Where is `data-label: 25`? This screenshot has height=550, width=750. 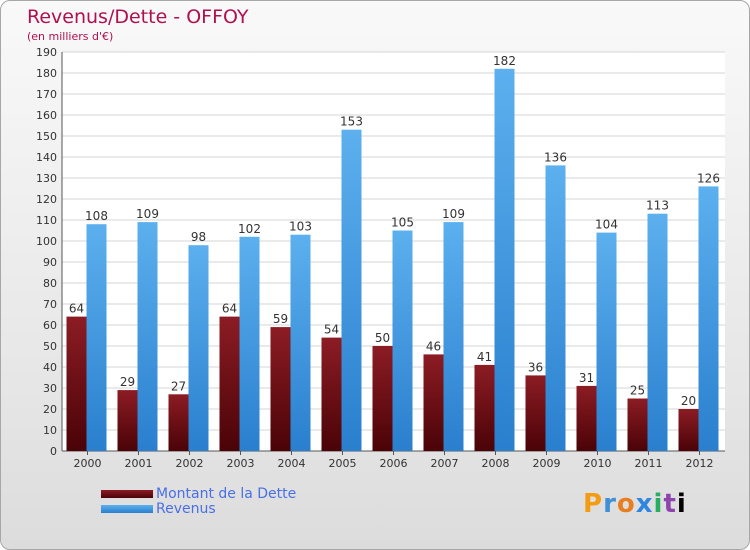 data-label: 25 is located at coordinates (637, 391).